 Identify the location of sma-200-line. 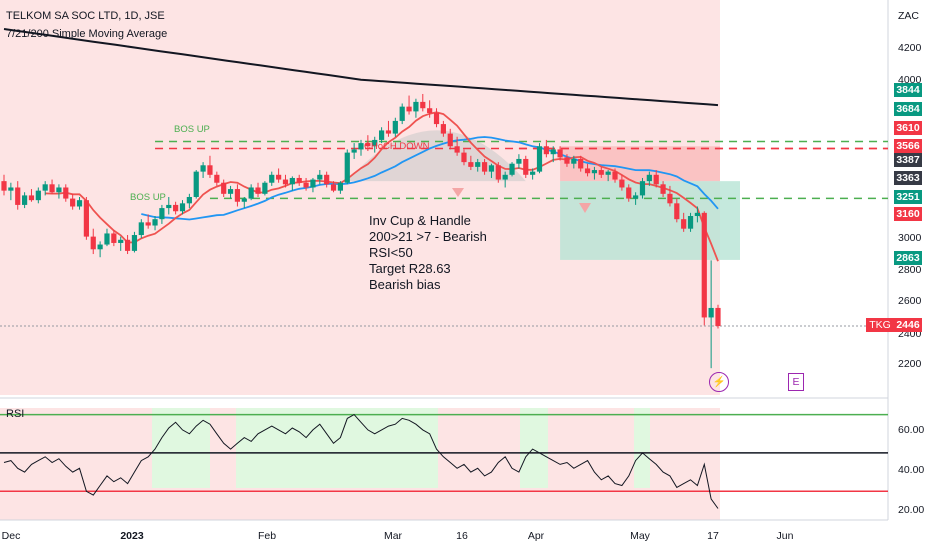
(361, 67).